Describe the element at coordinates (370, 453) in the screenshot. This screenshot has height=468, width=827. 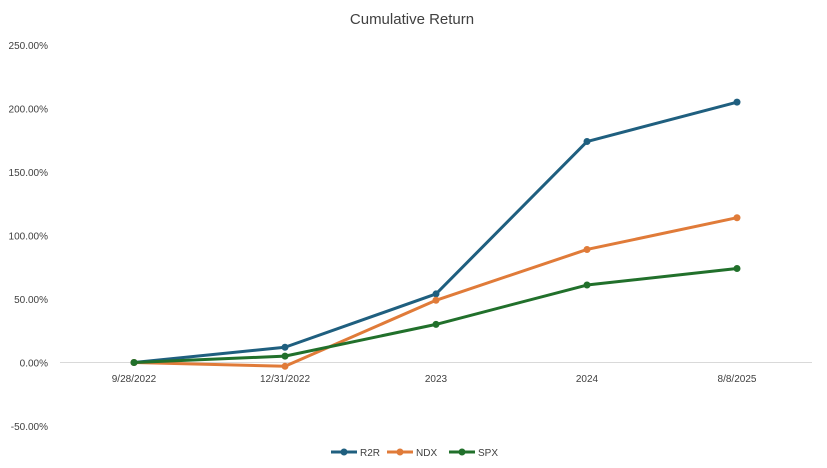
I see `legend-label: R2R` at that location.